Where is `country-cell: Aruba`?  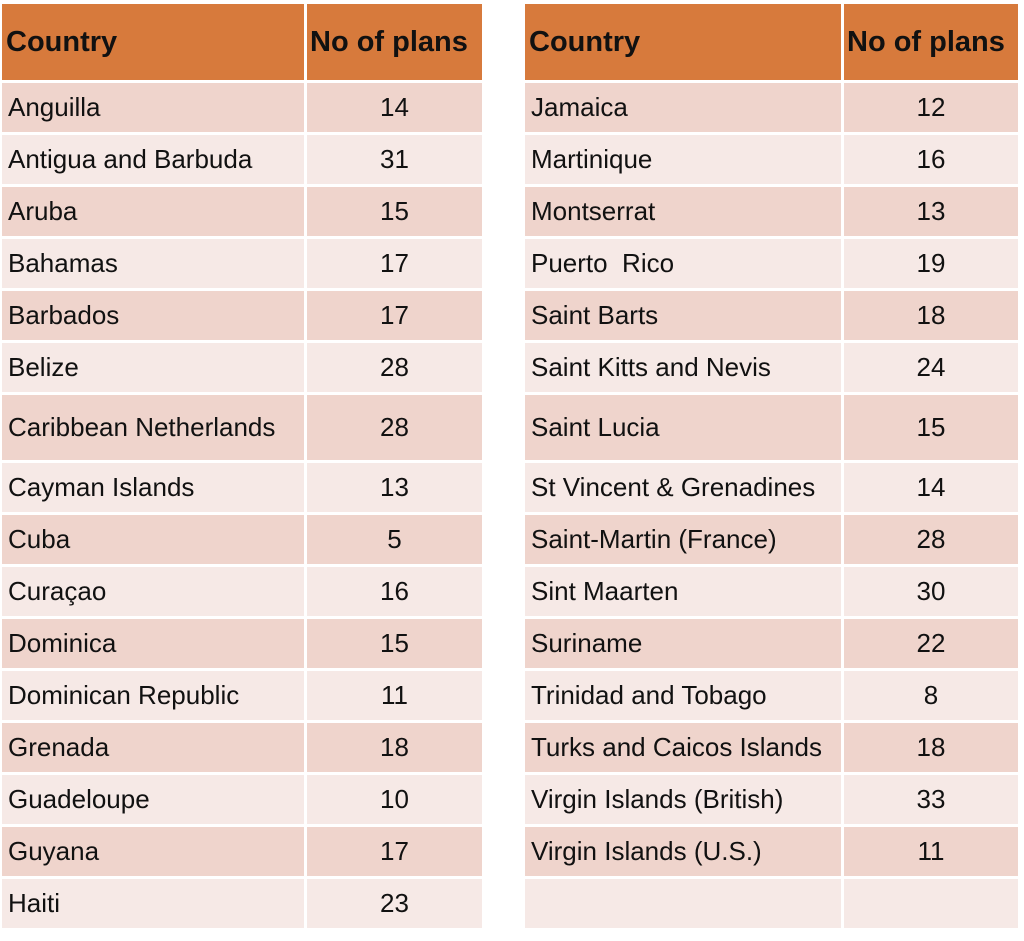 country-cell: Aruba is located at coordinates (154, 213).